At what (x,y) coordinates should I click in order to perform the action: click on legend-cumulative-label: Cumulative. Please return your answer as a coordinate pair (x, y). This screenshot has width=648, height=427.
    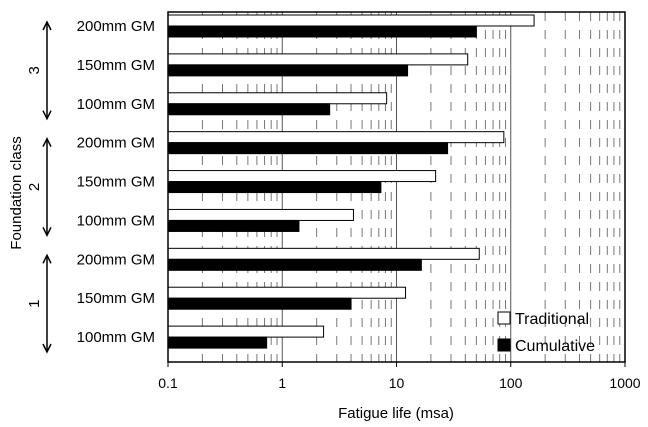
    Looking at the image, I should click on (555, 346).